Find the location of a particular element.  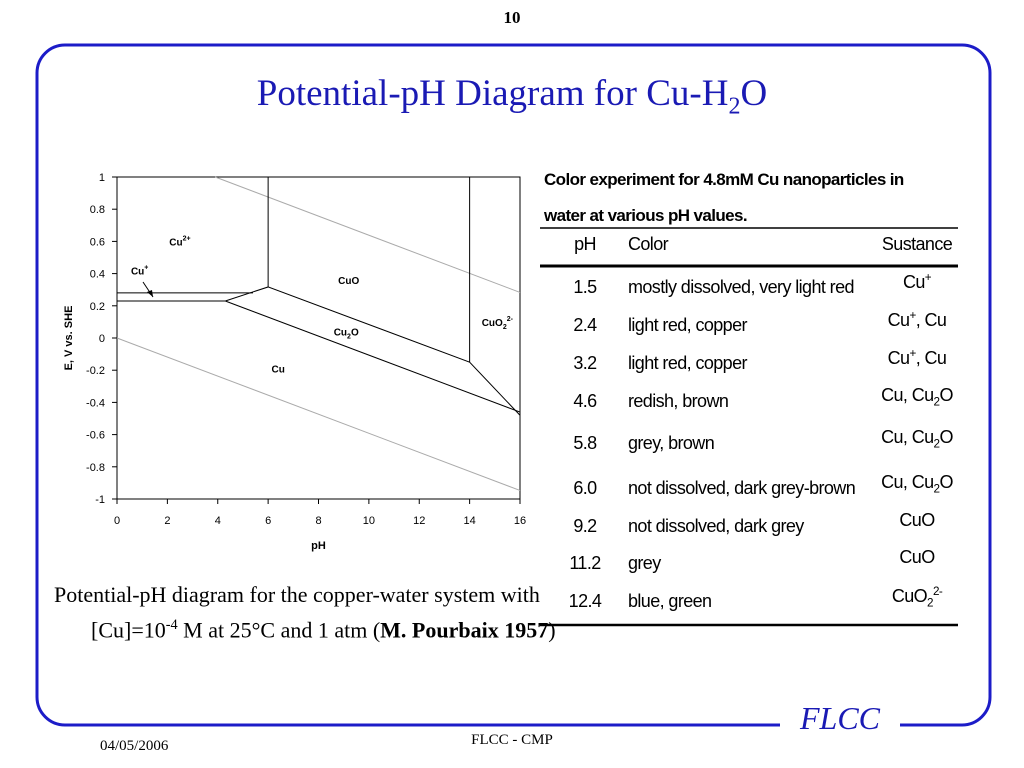

table-cell: redish, brown is located at coordinates (678, 401).